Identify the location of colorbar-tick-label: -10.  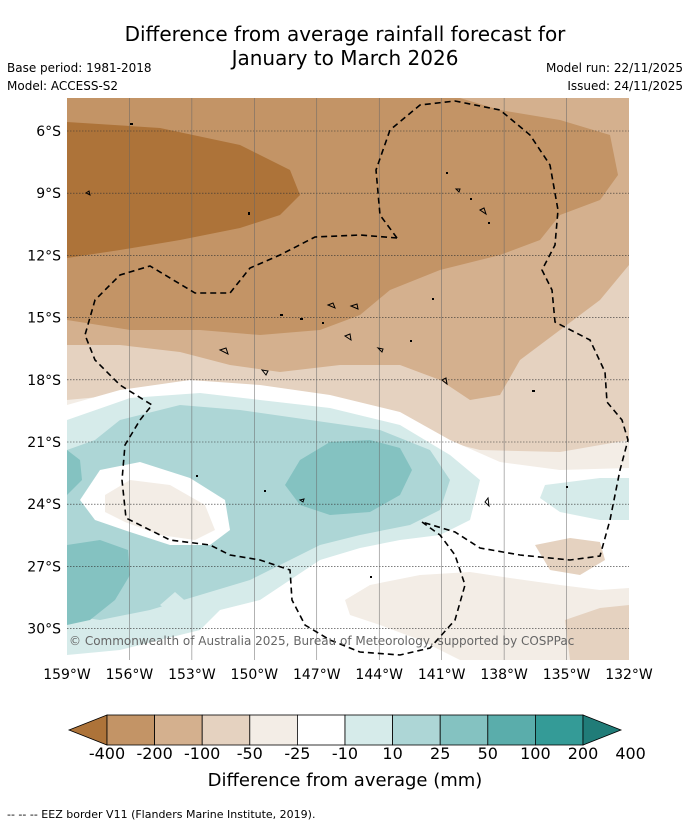
(345, 753).